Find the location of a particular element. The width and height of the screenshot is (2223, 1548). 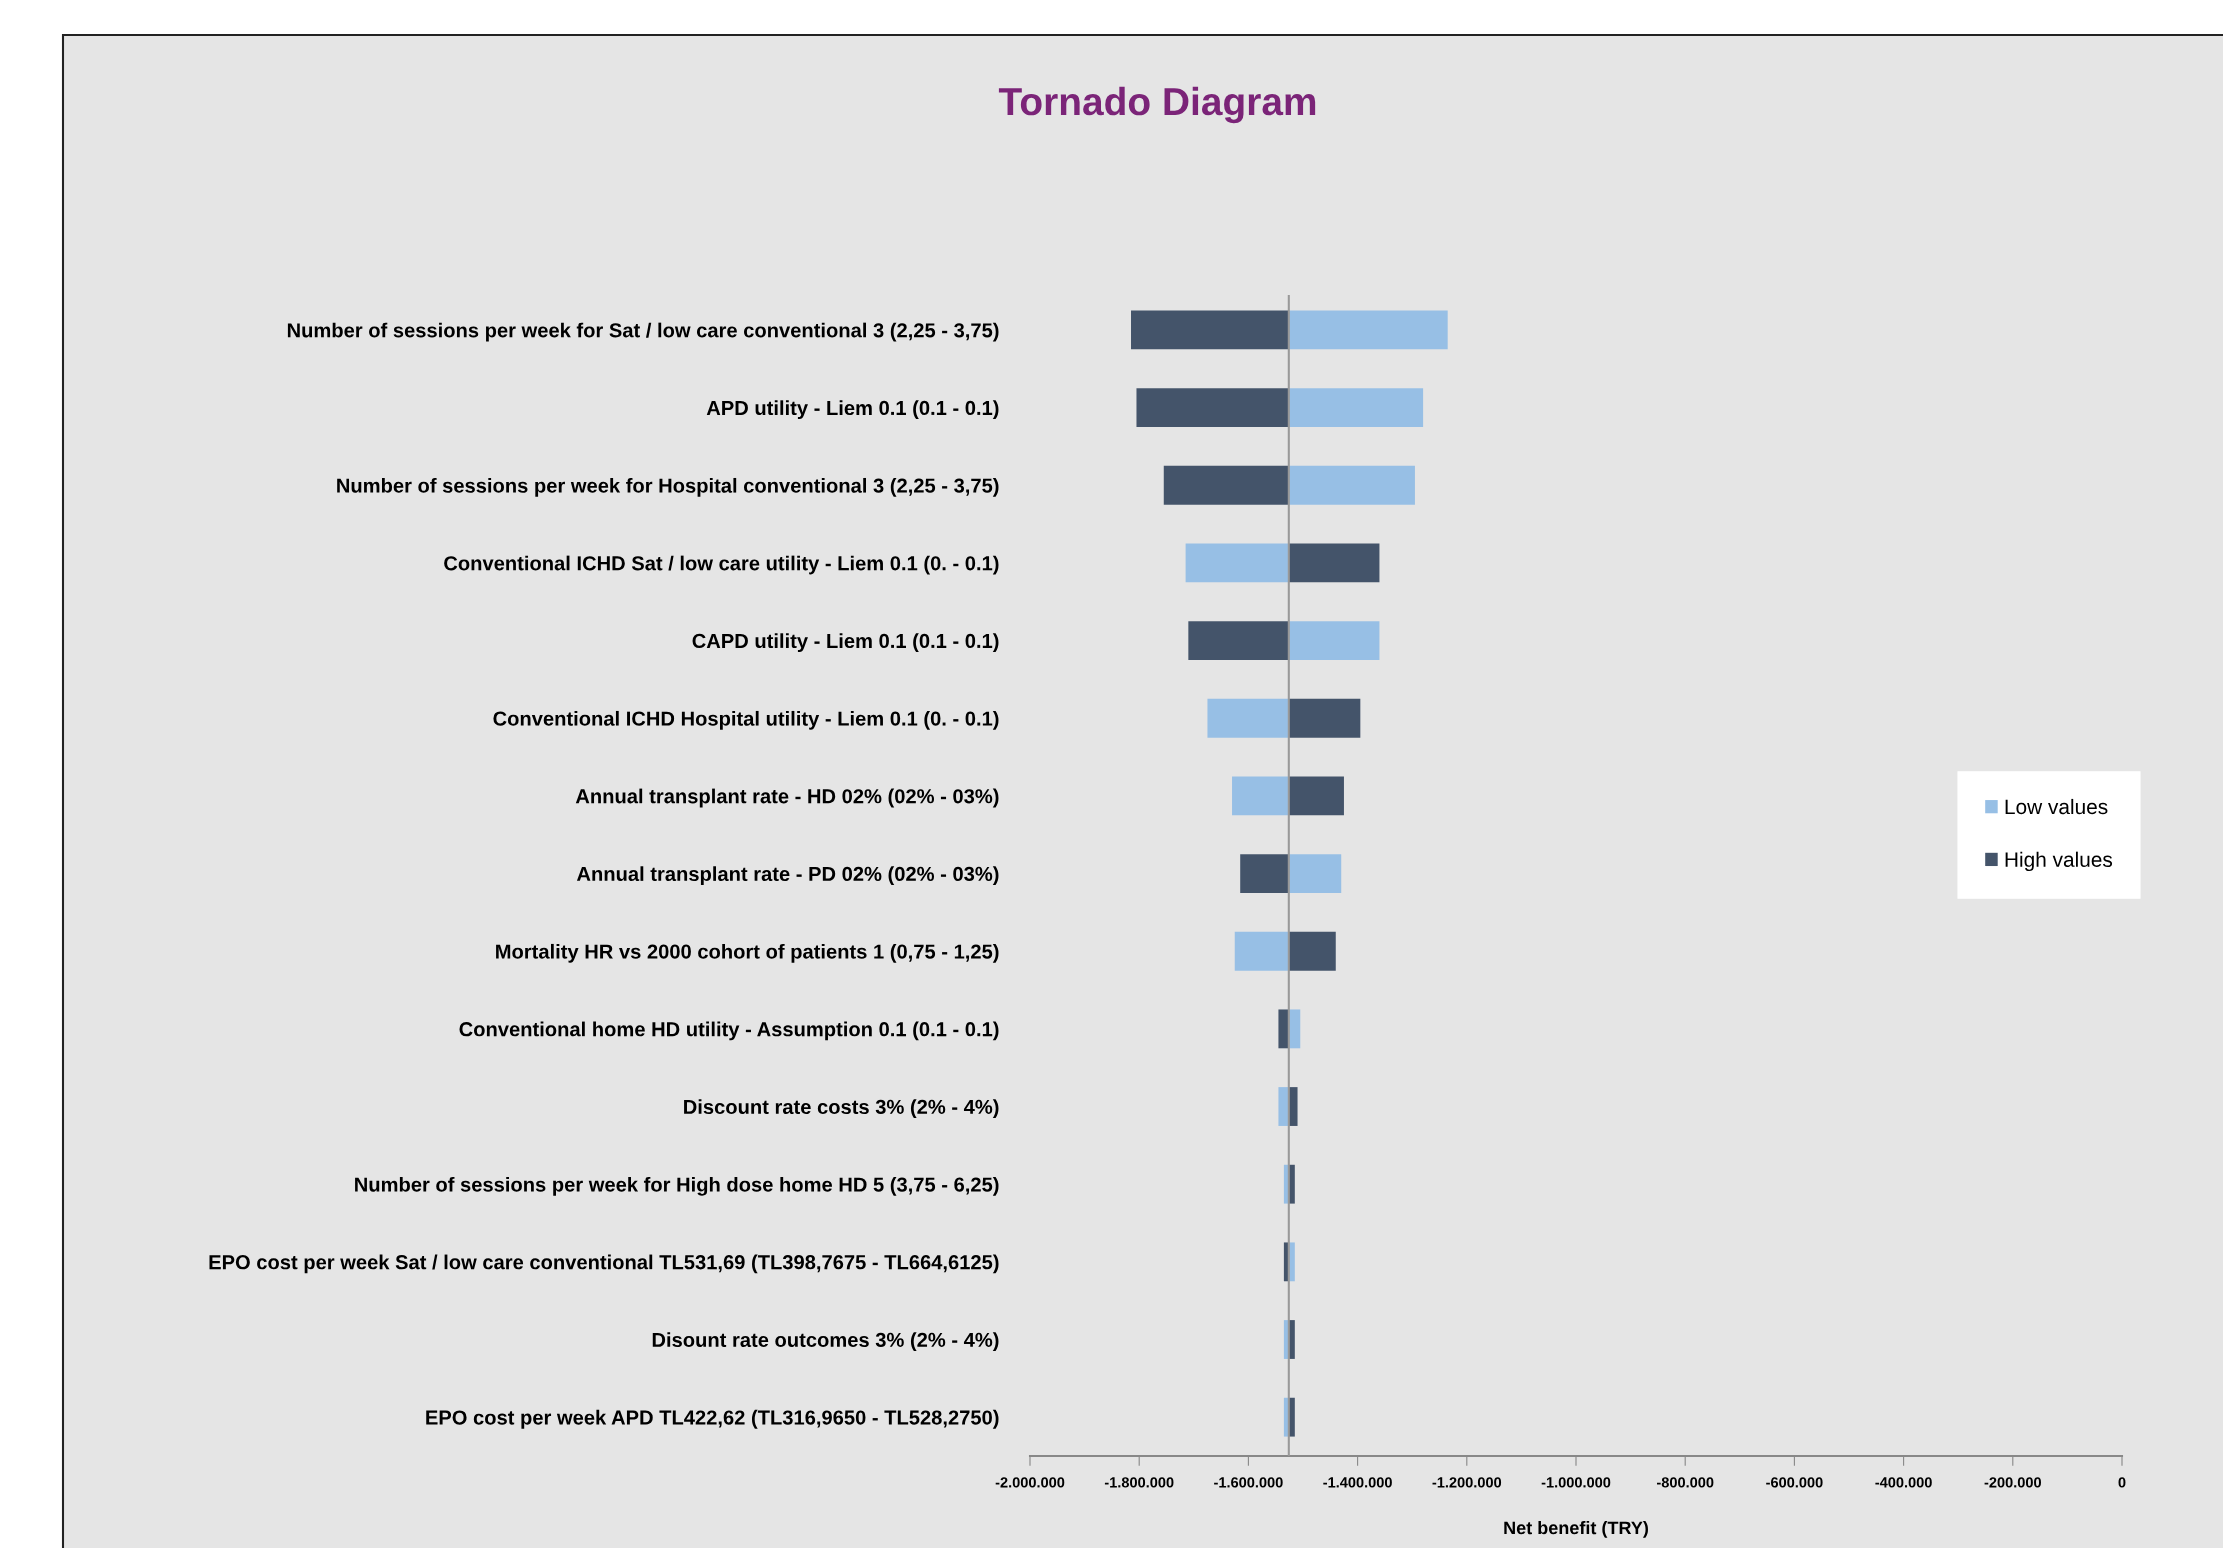

y-tick-label: Number of sessions per week for High dose home HD 5 (3,75 - 6,25) is located at coordinates (677, 1186).